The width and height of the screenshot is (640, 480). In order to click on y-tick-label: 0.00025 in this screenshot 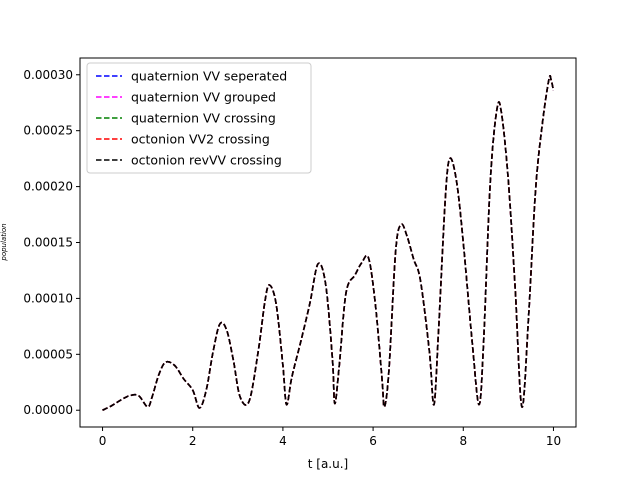, I will do `click(48, 131)`.